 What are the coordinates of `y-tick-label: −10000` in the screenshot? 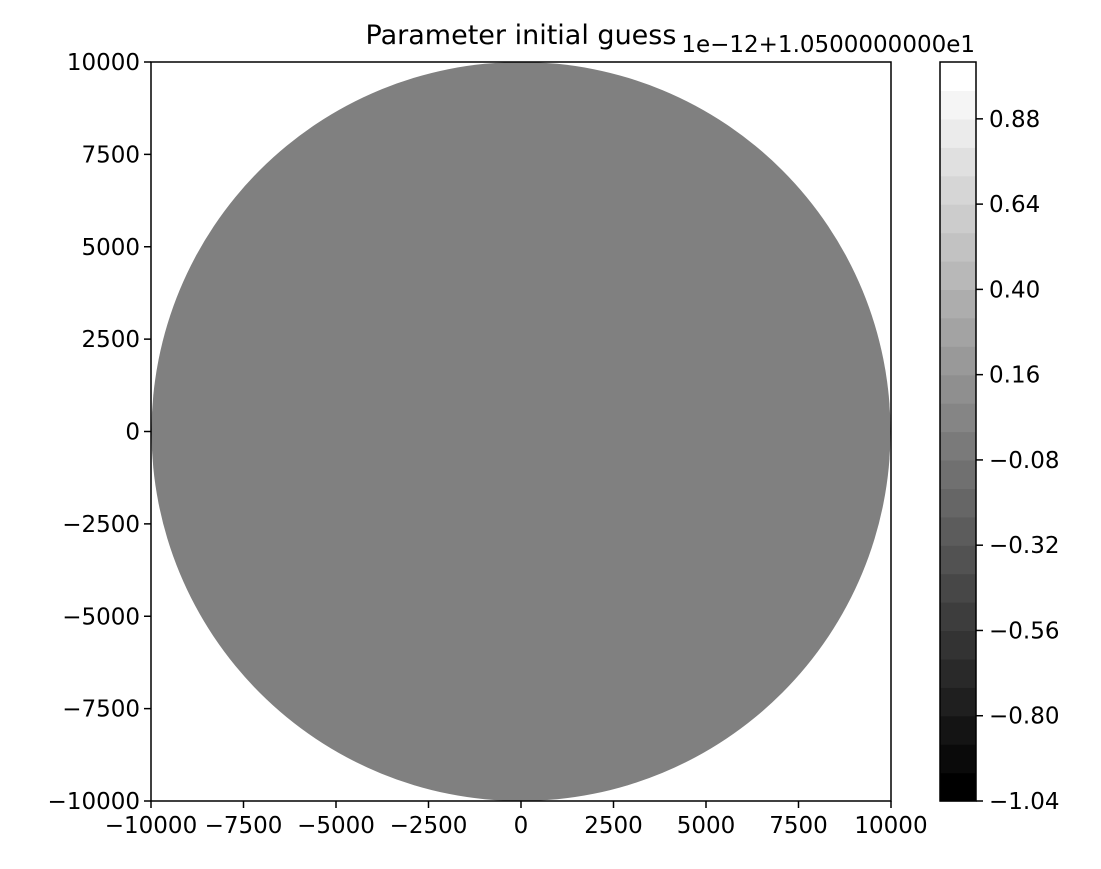 It's located at (94, 802).